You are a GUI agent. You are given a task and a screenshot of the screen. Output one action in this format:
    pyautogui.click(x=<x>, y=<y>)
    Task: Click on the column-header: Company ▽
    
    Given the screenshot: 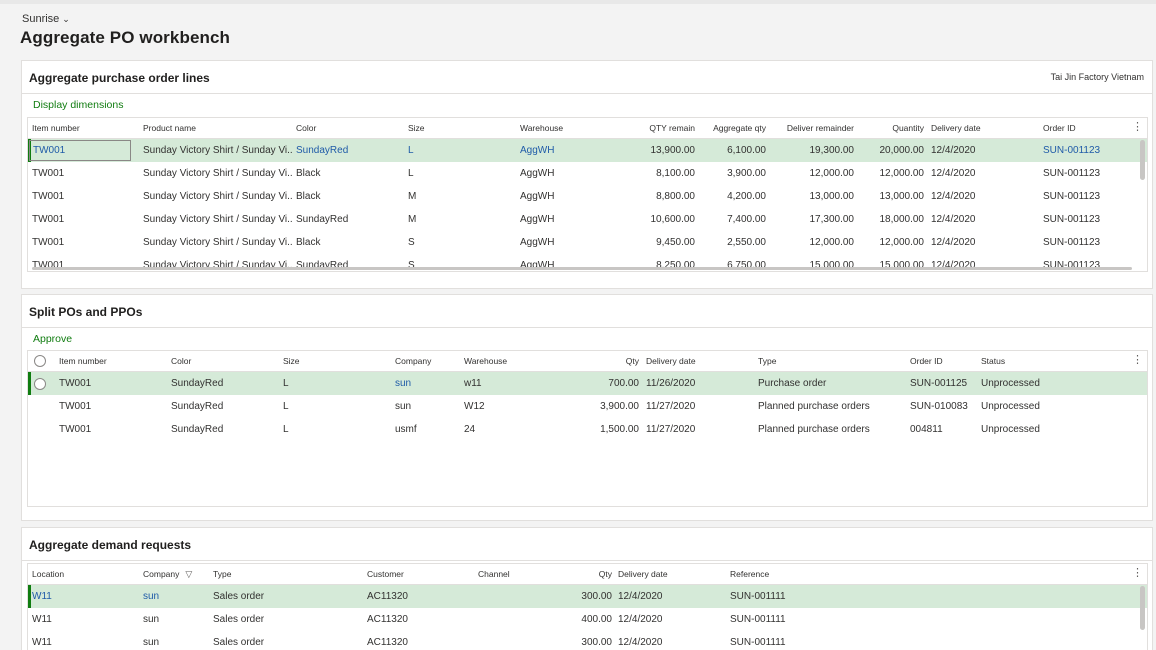 What is the action you would take?
    pyautogui.click(x=168, y=574)
    